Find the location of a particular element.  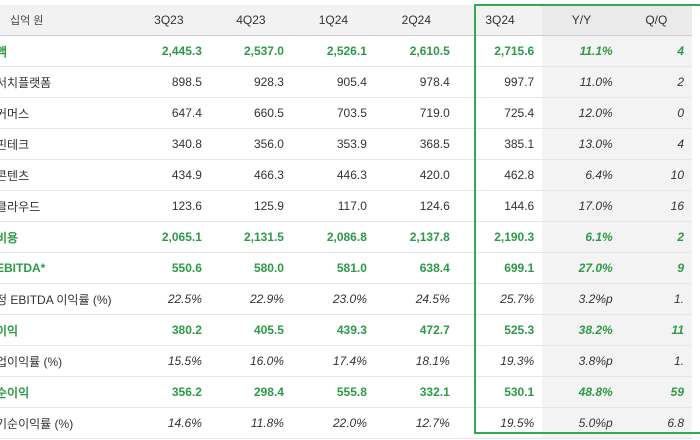

table-cell: 12.0% is located at coordinates (581, 113).